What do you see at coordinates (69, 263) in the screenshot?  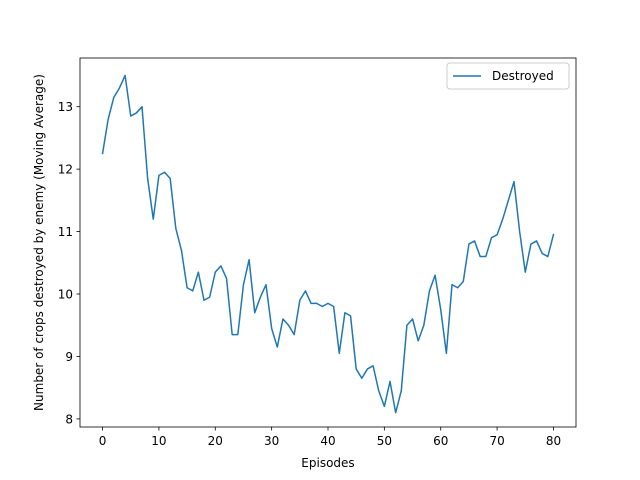 I see `y-axis-ticks: 8 9 10 11 12 13` at bounding box center [69, 263].